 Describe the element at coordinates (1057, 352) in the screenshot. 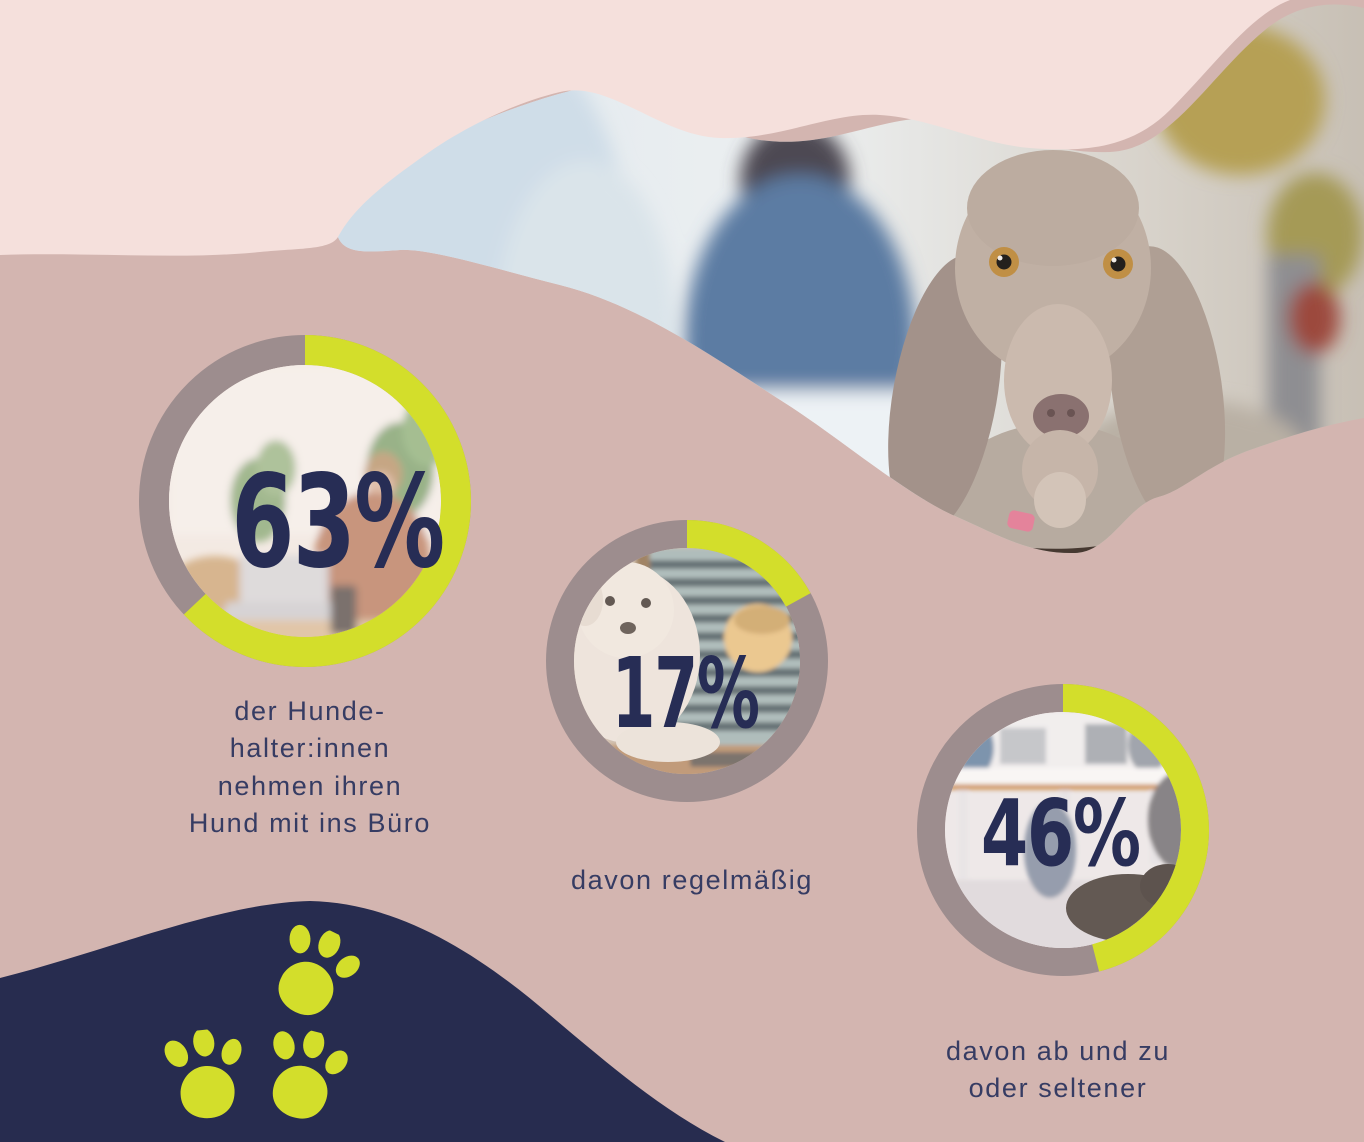

I see `weimaraner-dog` at that location.